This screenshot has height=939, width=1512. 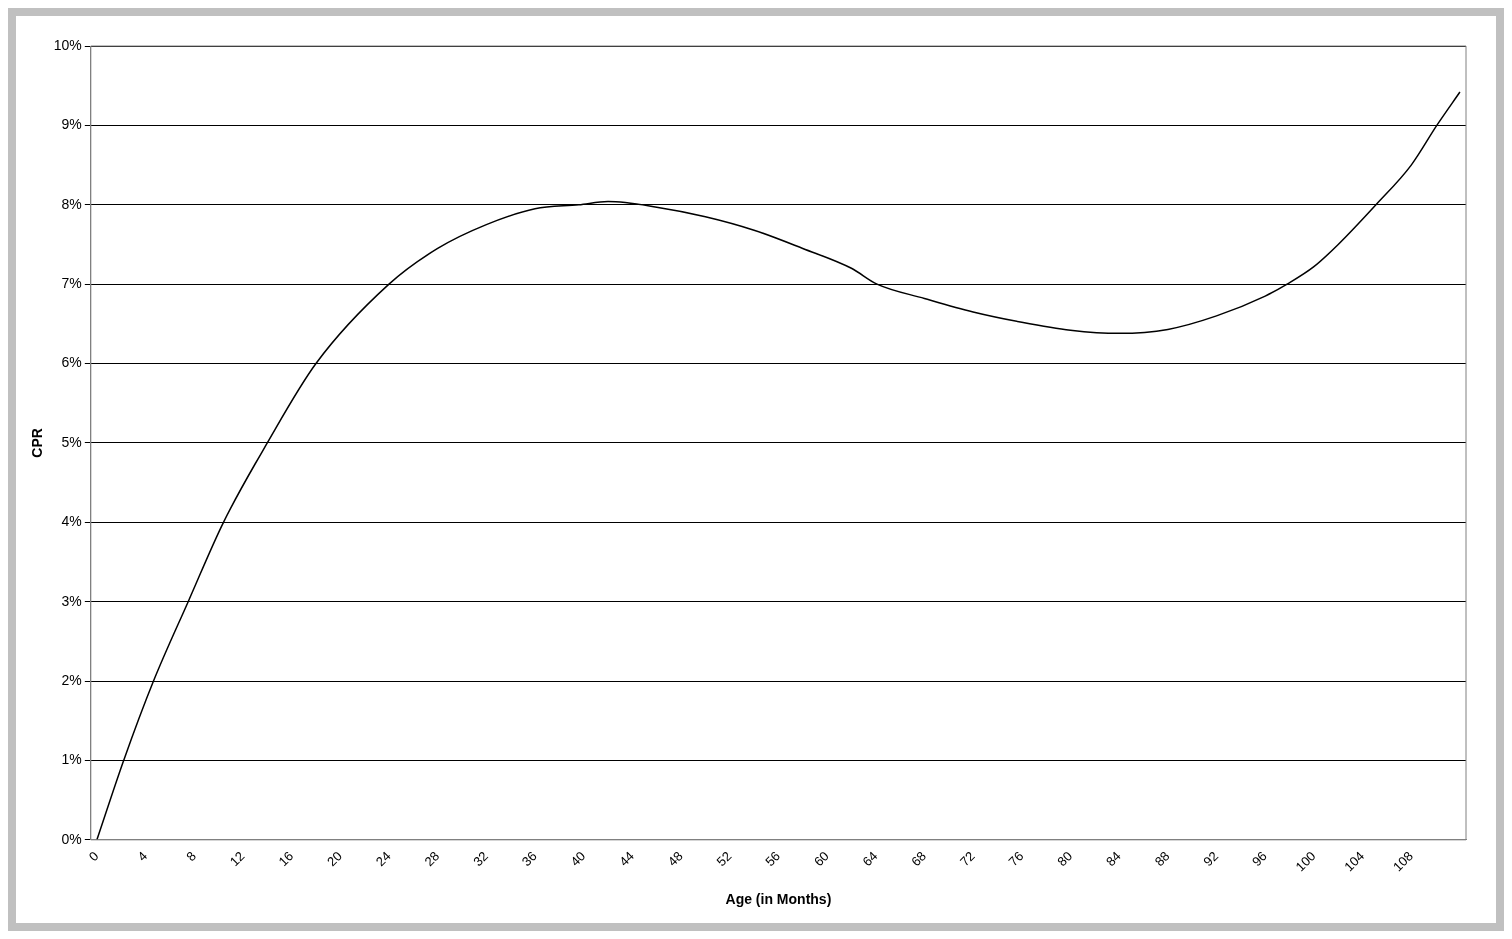 What do you see at coordinates (71, 759) in the screenshot?
I see `y-tick-label: 1%` at bounding box center [71, 759].